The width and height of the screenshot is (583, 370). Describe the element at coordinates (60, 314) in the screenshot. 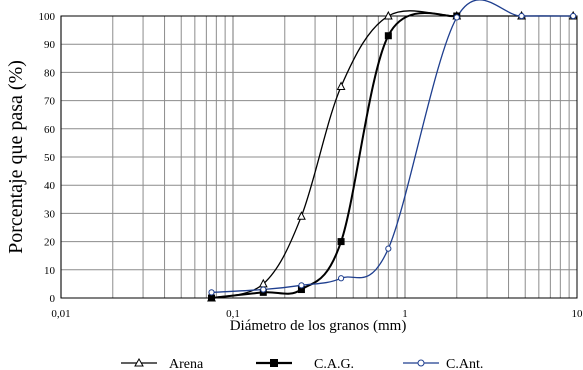

I see `x-tick-label: 0,01` at that location.